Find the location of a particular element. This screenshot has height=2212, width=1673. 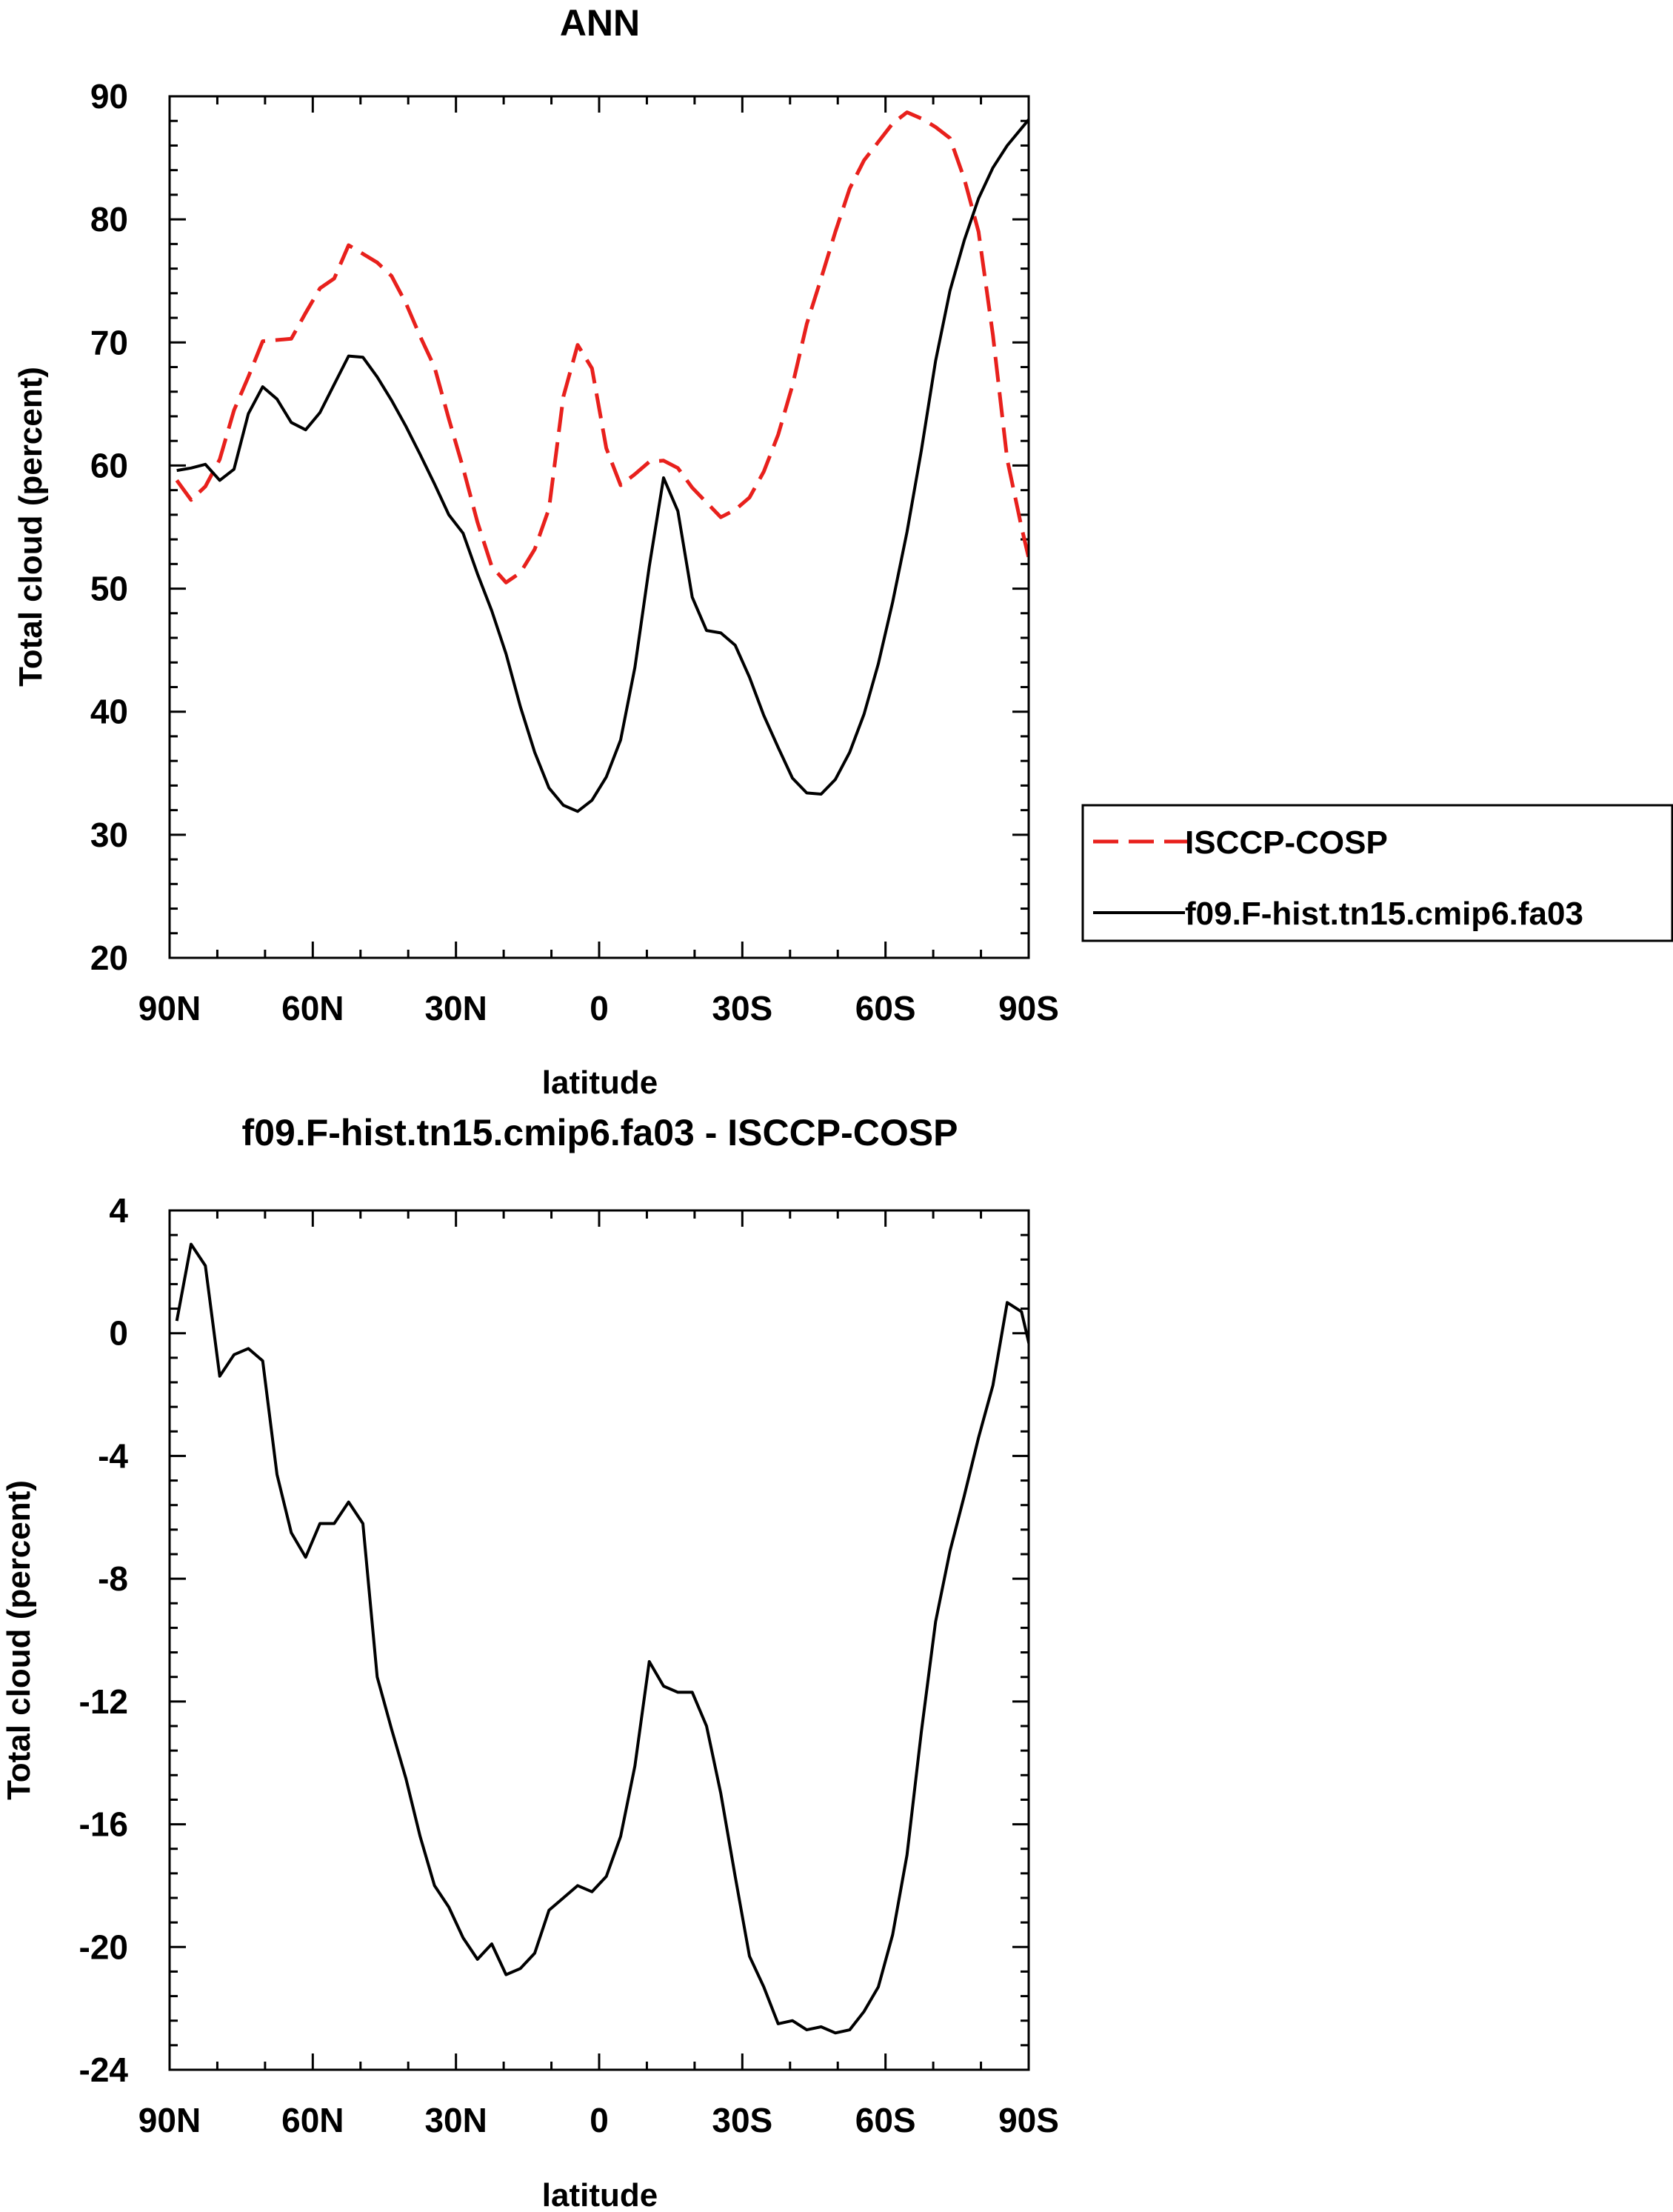

bottom-y-tick-label: -24 is located at coordinates (104, 2070).